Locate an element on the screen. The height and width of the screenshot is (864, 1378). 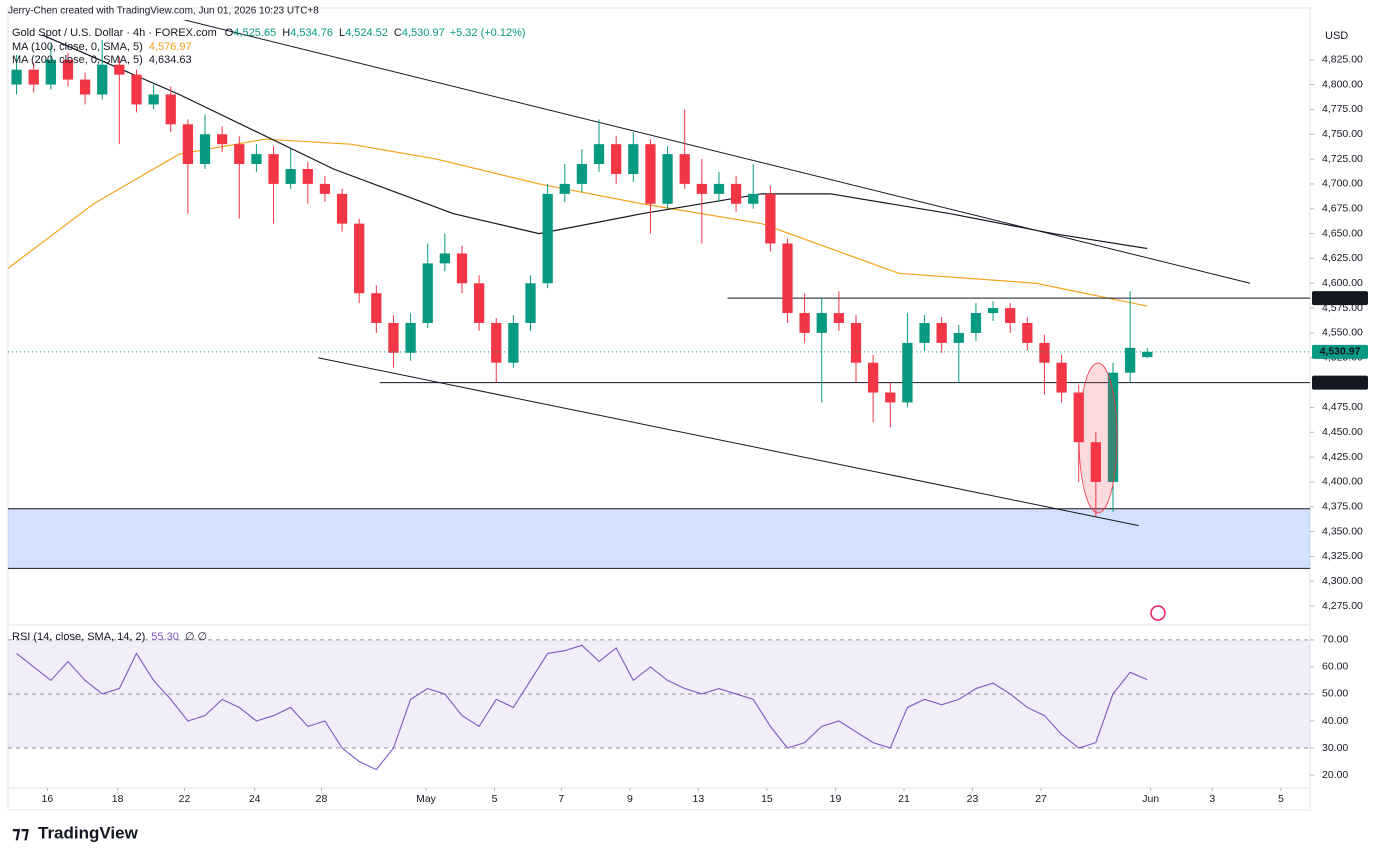
currency: USD is located at coordinates (1336, 36).